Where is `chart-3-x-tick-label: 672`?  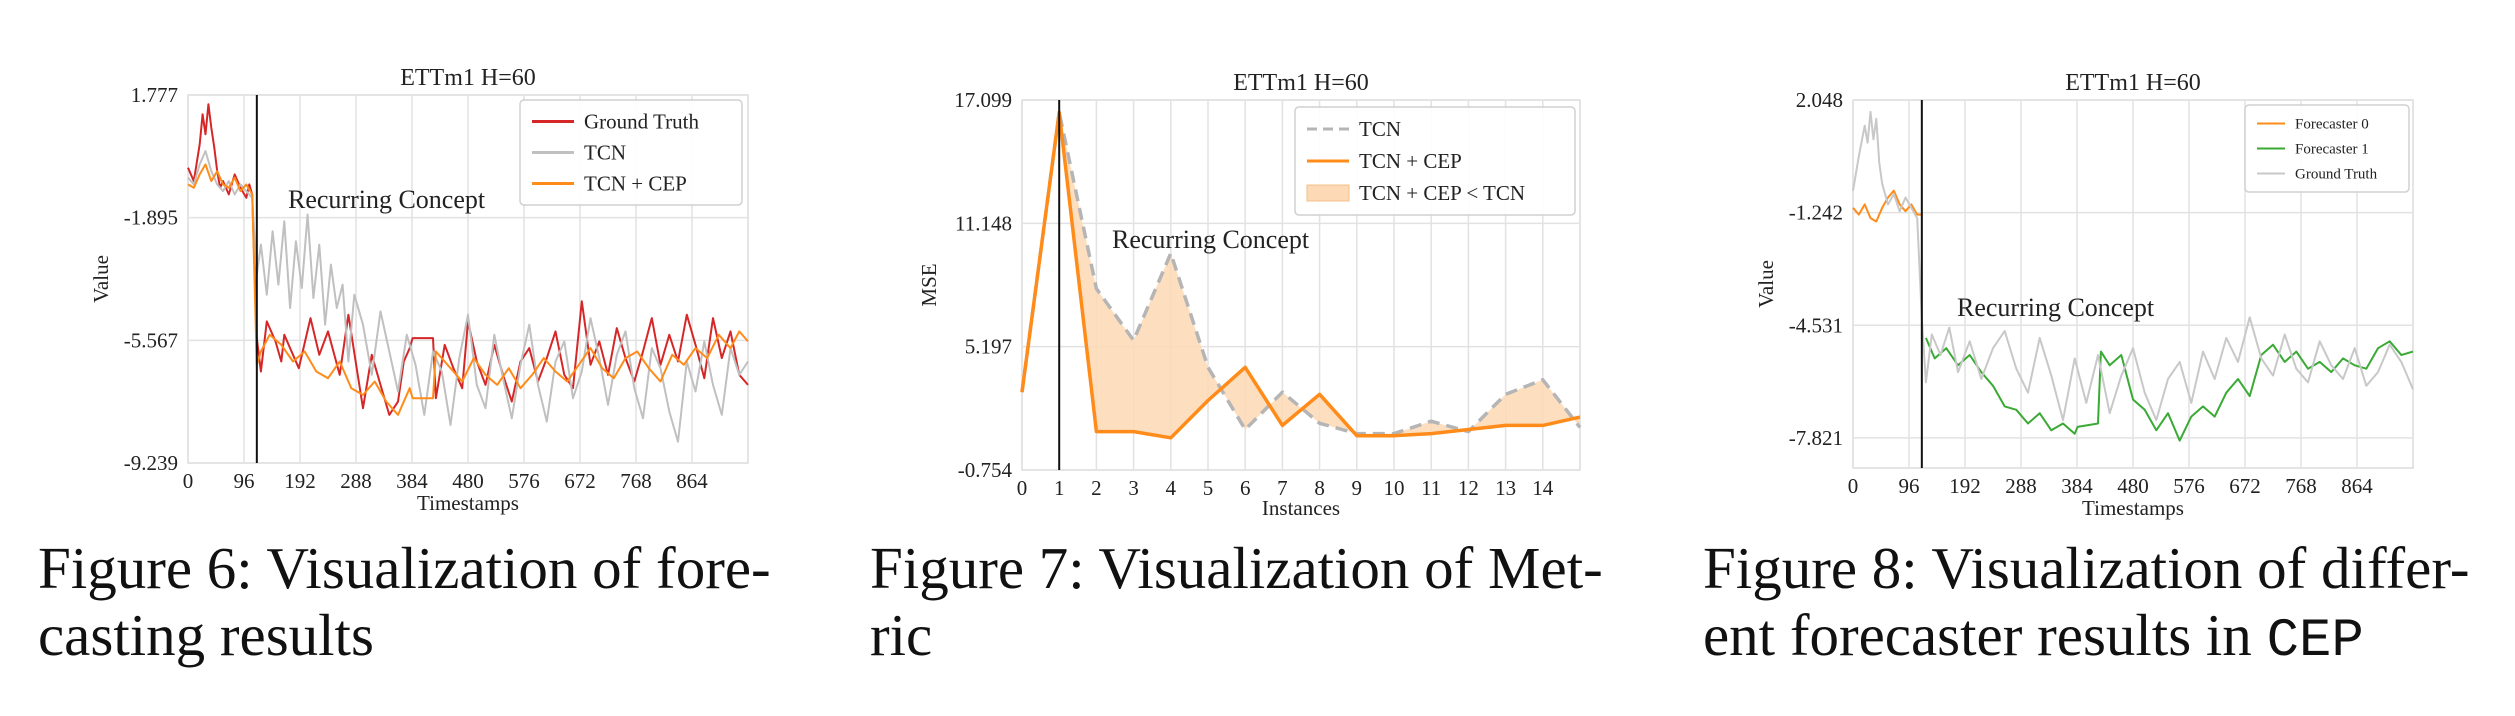
chart-3-x-tick-label: 672 is located at coordinates (2245, 486).